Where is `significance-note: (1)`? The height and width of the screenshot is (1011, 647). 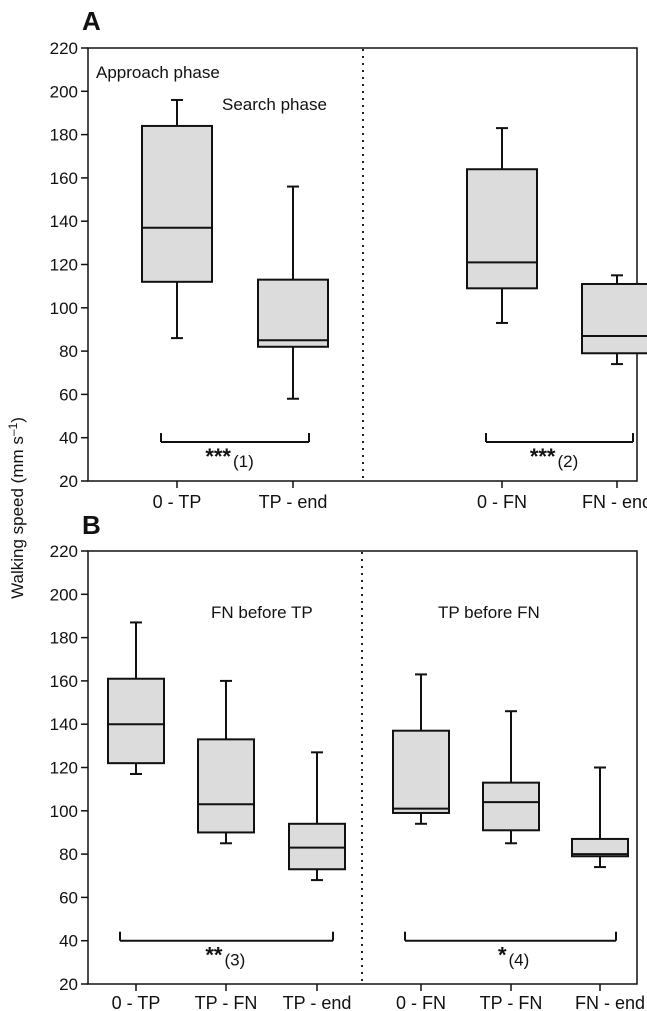
significance-note: (1) is located at coordinates (243, 461).